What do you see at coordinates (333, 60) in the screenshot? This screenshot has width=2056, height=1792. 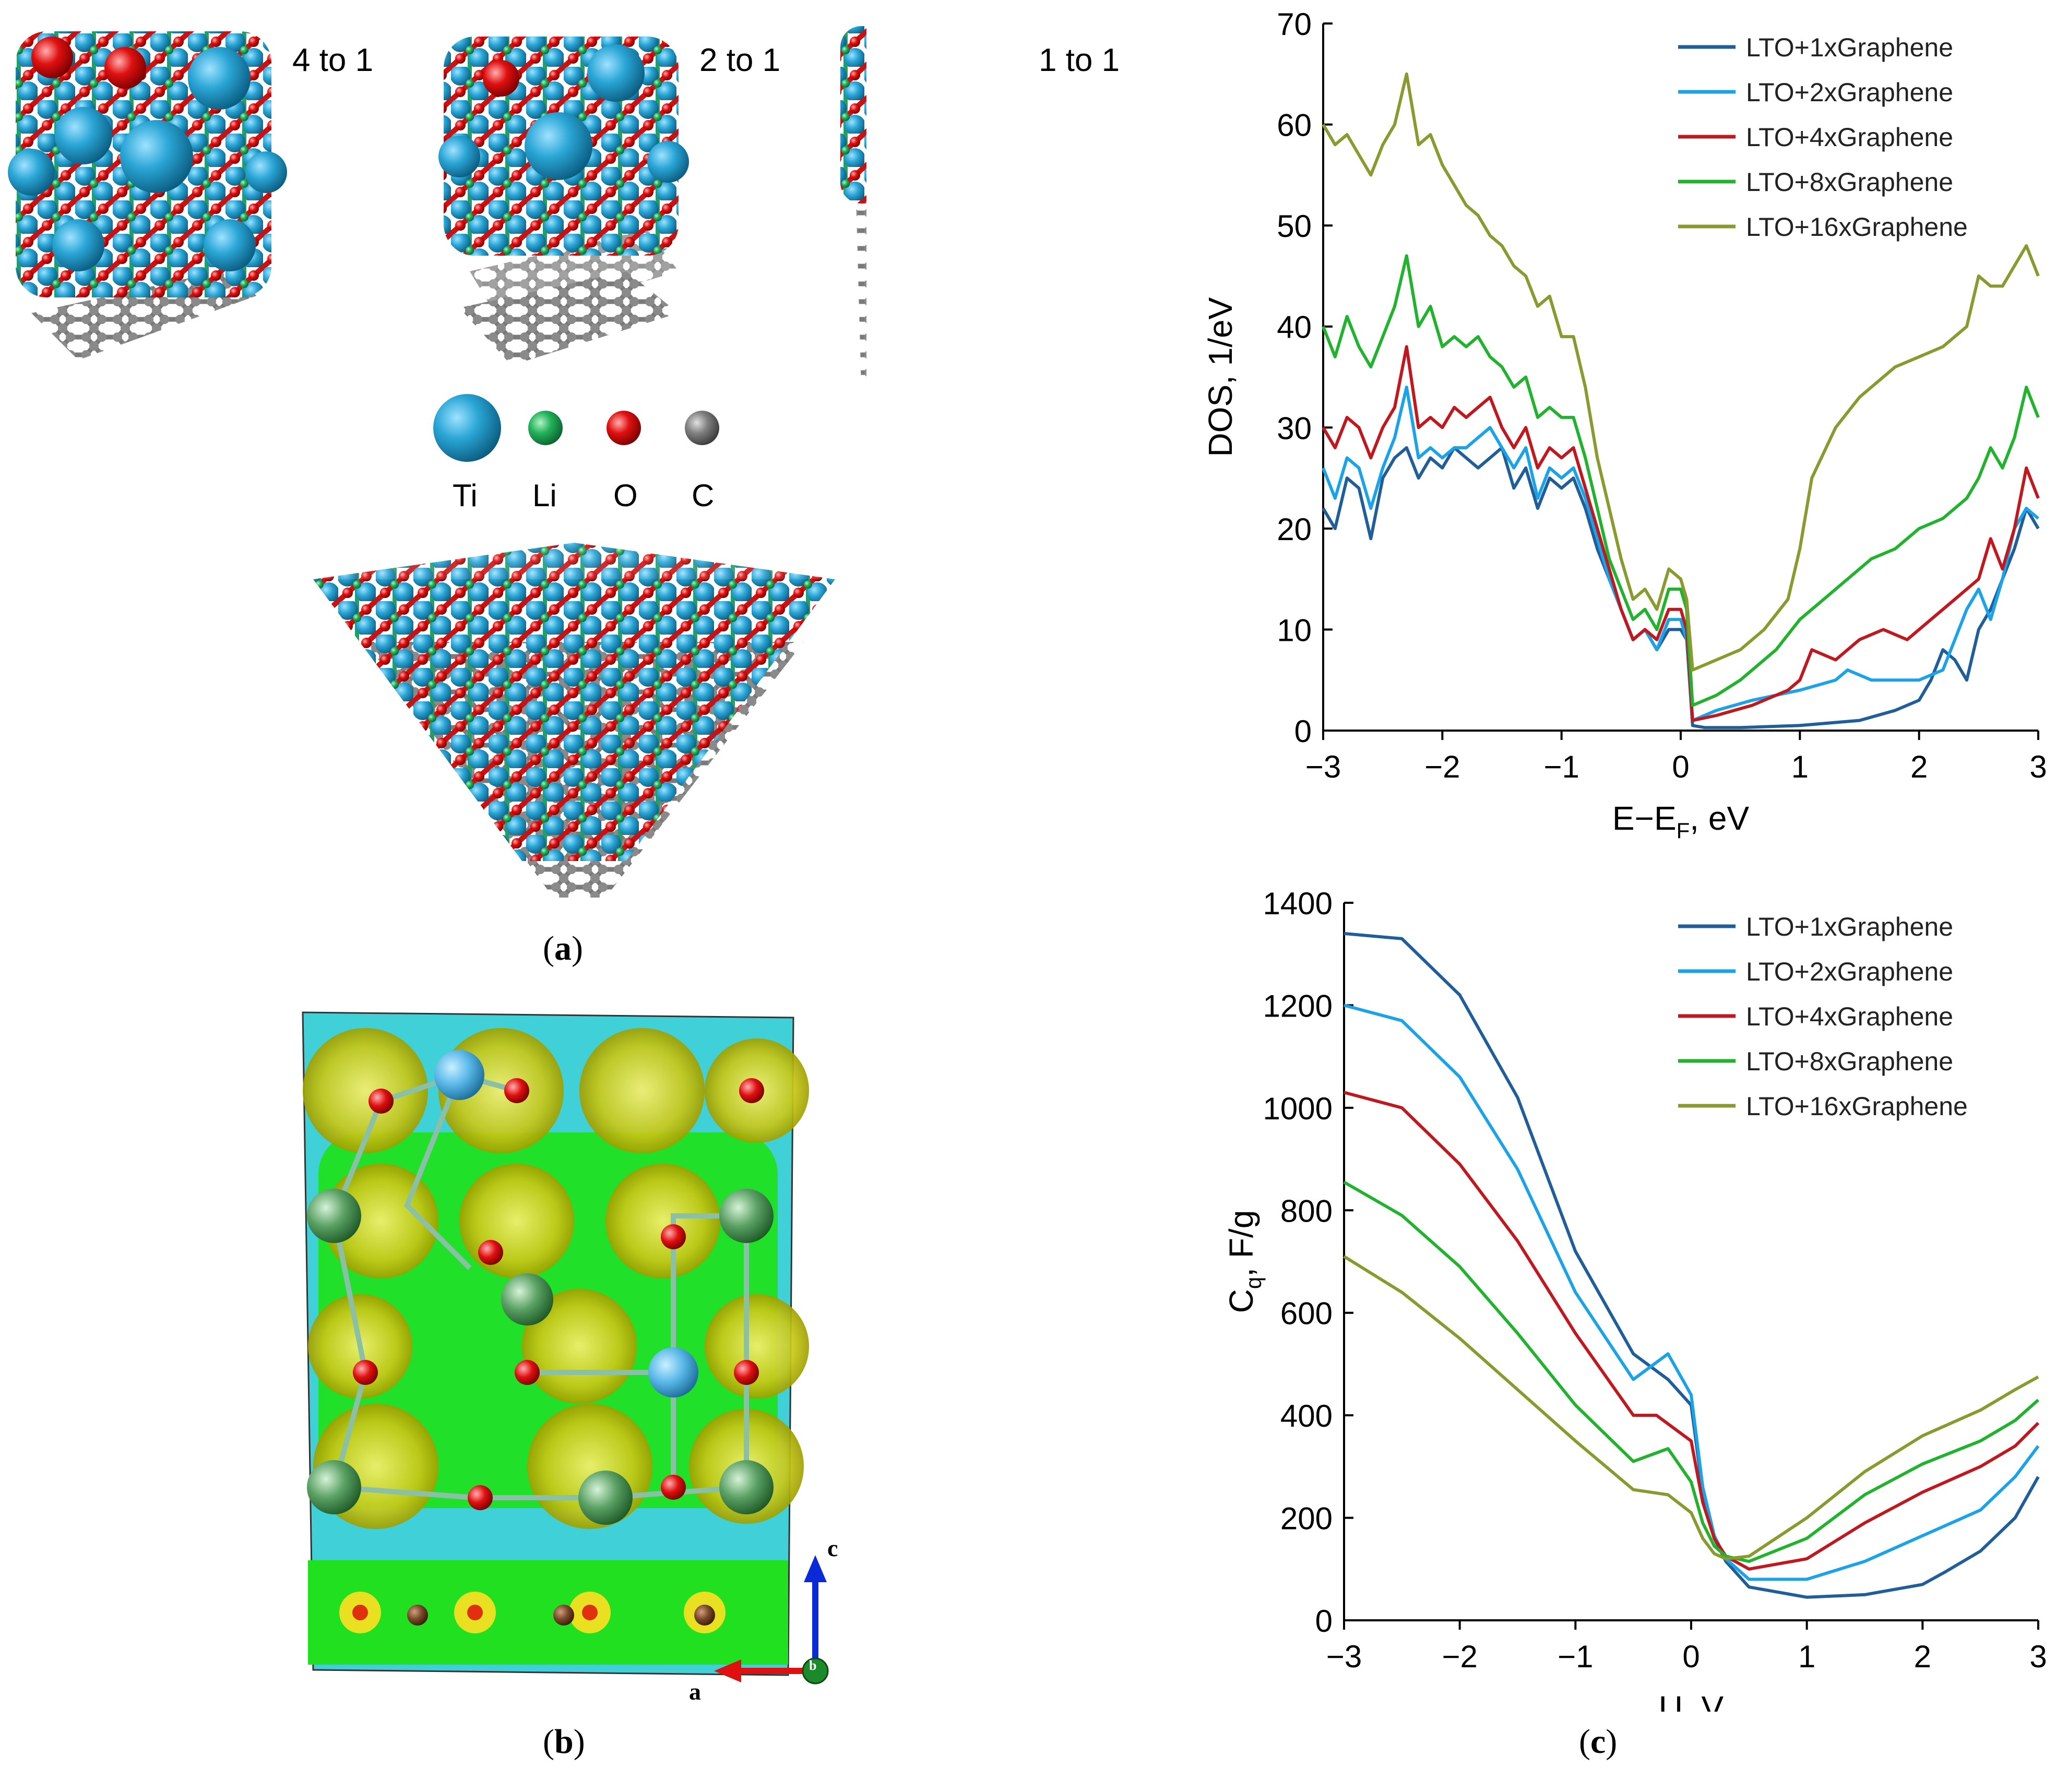 I see `ratio-label-4-to-1: 4 to 1` at bounding box center [333, 60].